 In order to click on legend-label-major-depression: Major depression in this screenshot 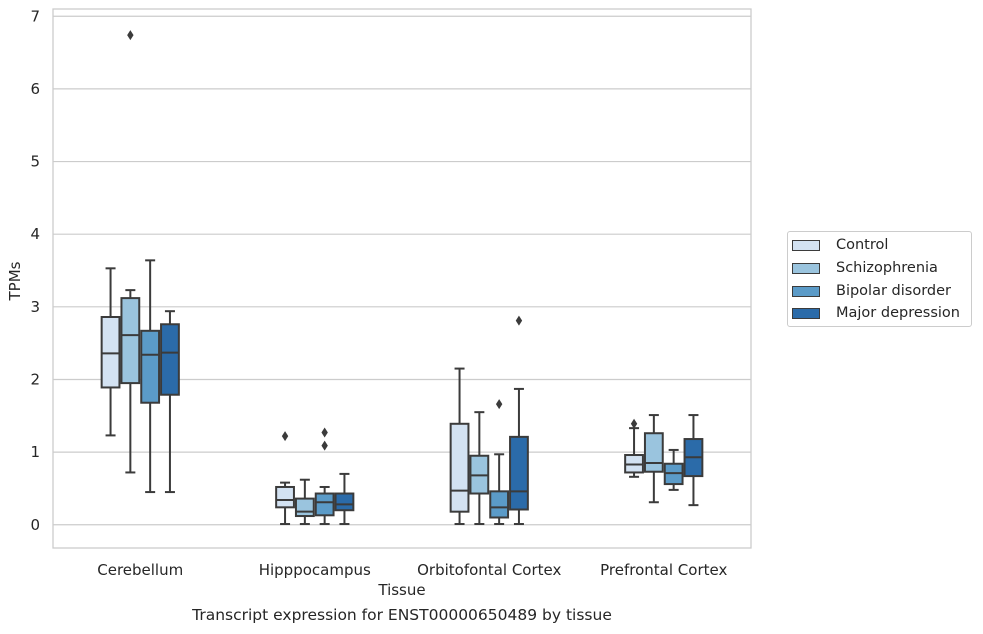, I will do `click(898, 313)`.